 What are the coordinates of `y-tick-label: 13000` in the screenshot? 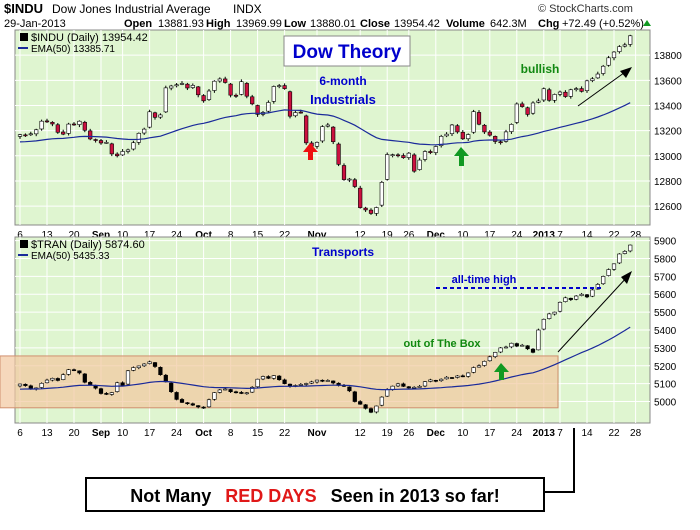 It's located at (668, 157).